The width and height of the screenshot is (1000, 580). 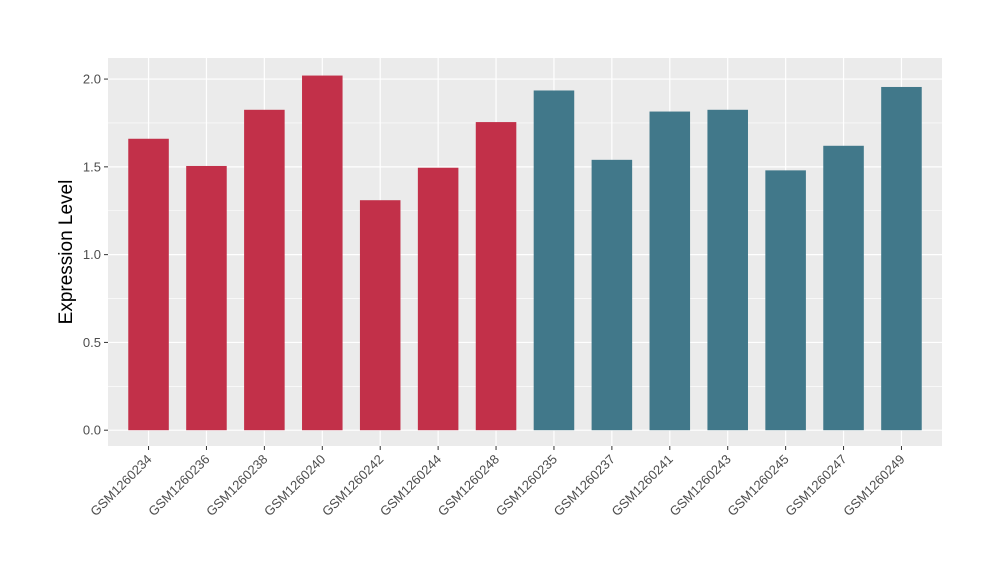 What do you see at coordinates (206, 298) in the screenshot?
I see `bar-GSM1260236` at bounding box center [206, 298].